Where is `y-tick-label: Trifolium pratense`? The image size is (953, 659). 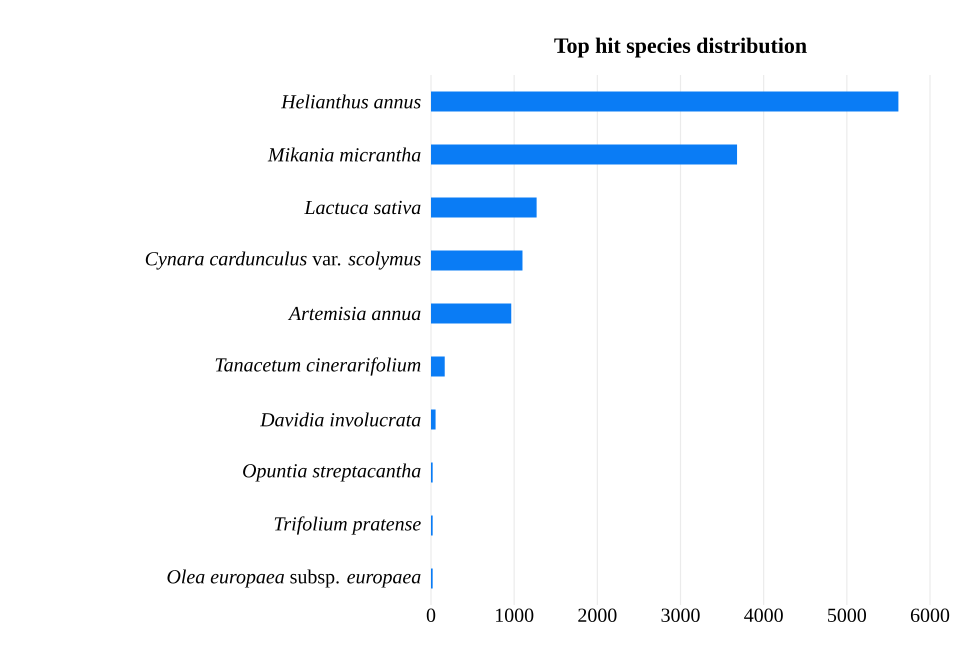
y-tick-label: Trifolium pratense is located at coordinates (347, 525).